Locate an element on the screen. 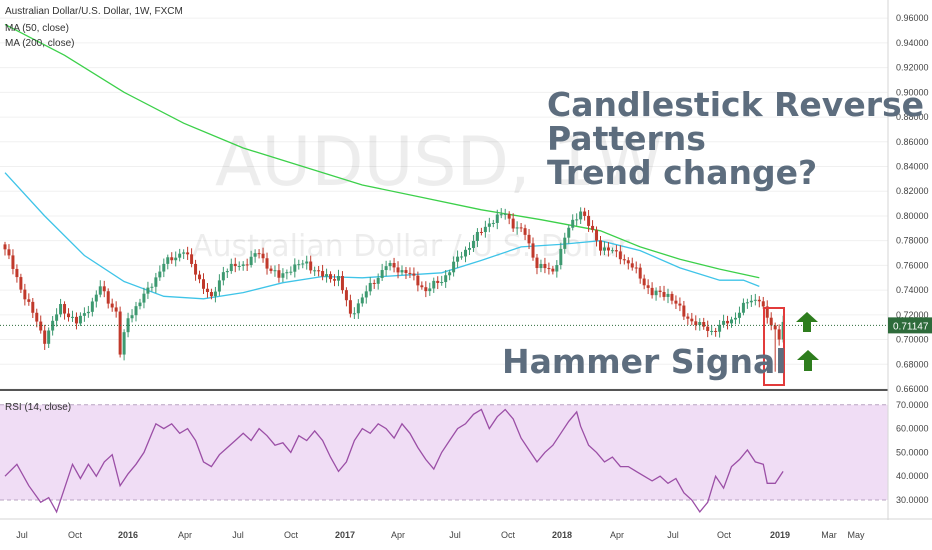 The image size is (932, 550). x-tick-label: Oct is located at coordinates (724, 535).